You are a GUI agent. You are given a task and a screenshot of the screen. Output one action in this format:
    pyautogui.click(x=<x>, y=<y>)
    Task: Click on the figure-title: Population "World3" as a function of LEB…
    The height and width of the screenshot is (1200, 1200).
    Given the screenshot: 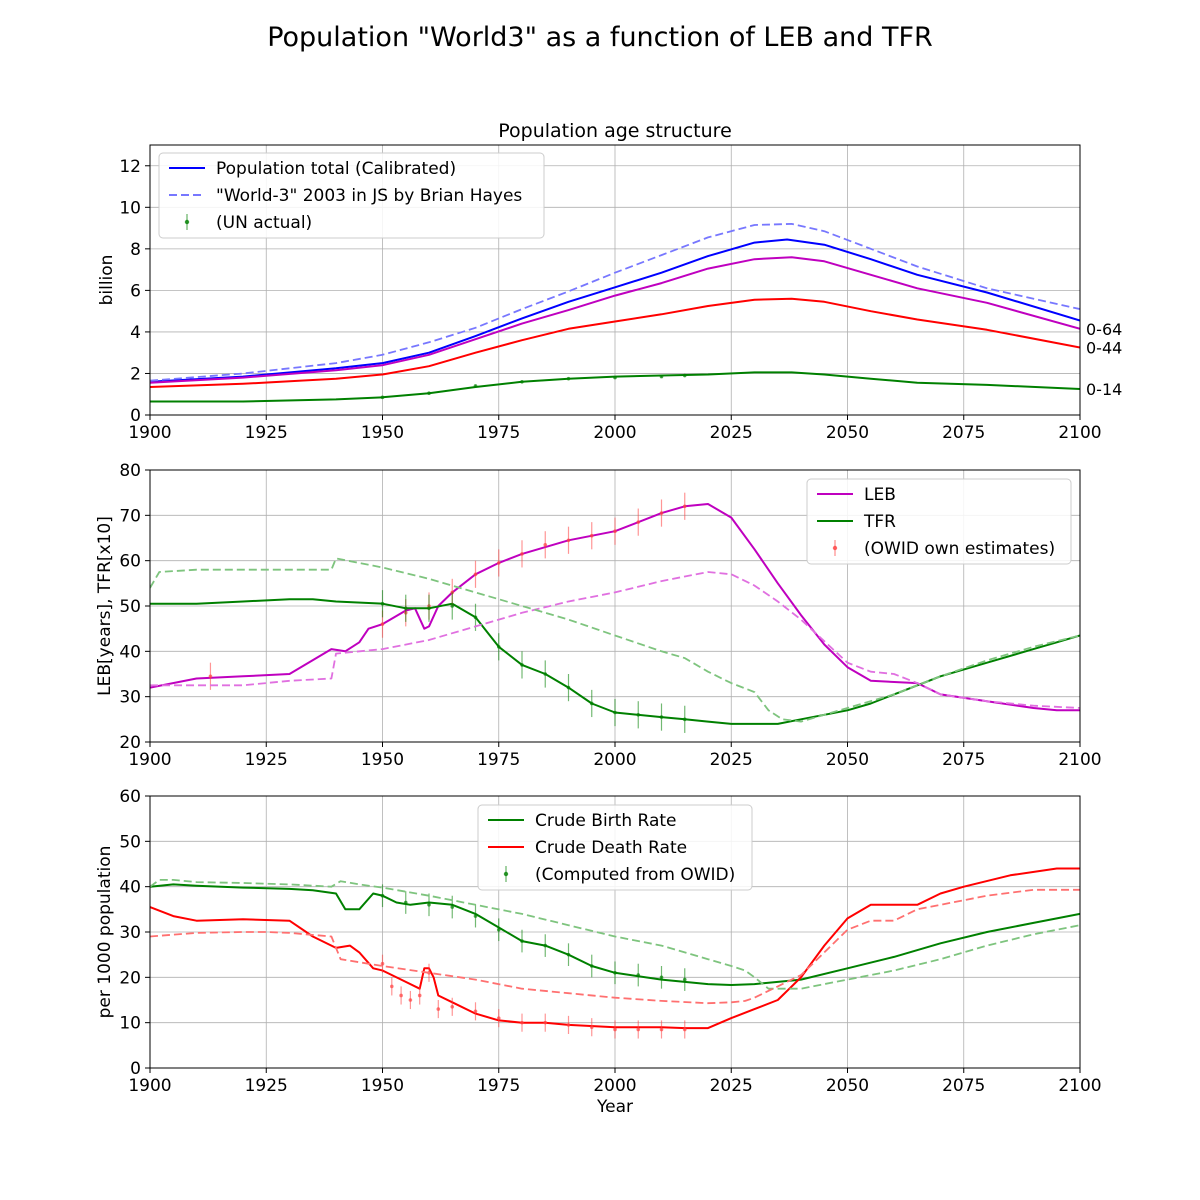 What is the action you would take?
    pyautogui.click(x=600, y=37)
    